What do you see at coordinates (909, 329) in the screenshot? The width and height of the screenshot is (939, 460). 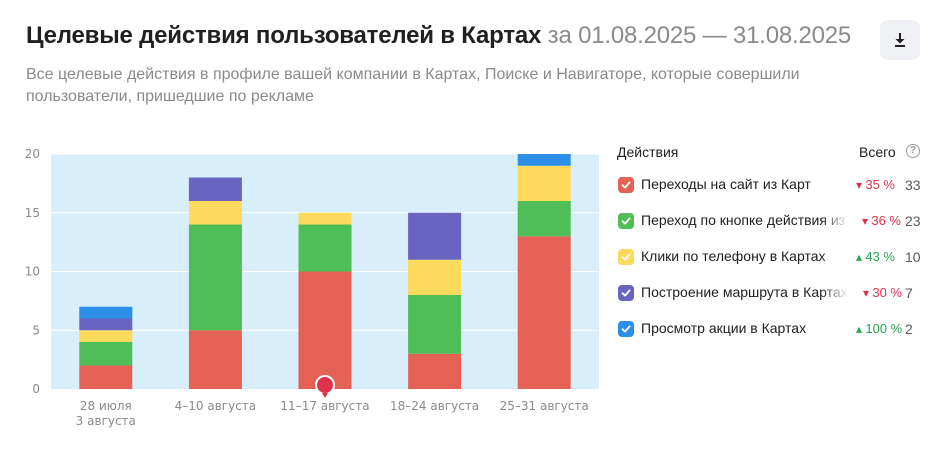 I see `legend-item-total: 2` at bounding box center [909, 329].